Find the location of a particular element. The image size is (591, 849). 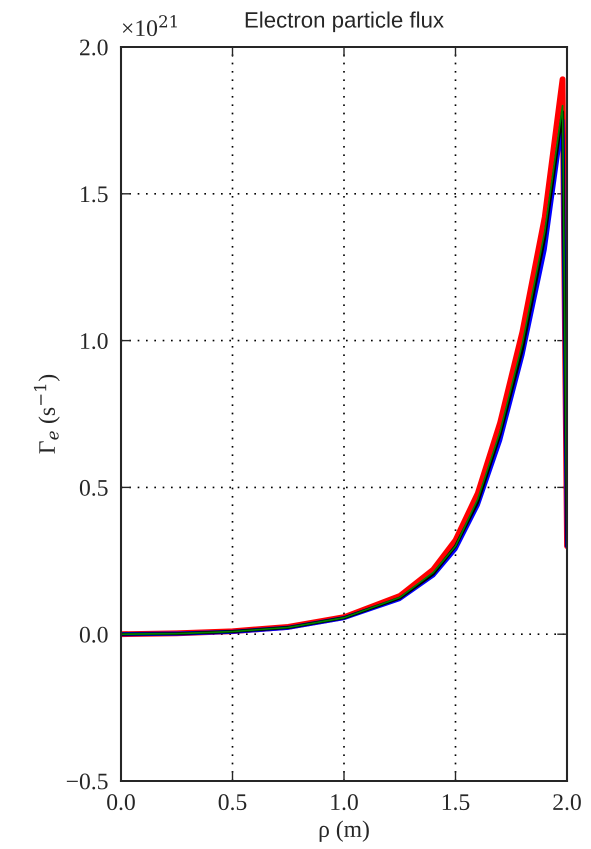

x-tick-label: 0.5 is located at coordinates (232, 802).